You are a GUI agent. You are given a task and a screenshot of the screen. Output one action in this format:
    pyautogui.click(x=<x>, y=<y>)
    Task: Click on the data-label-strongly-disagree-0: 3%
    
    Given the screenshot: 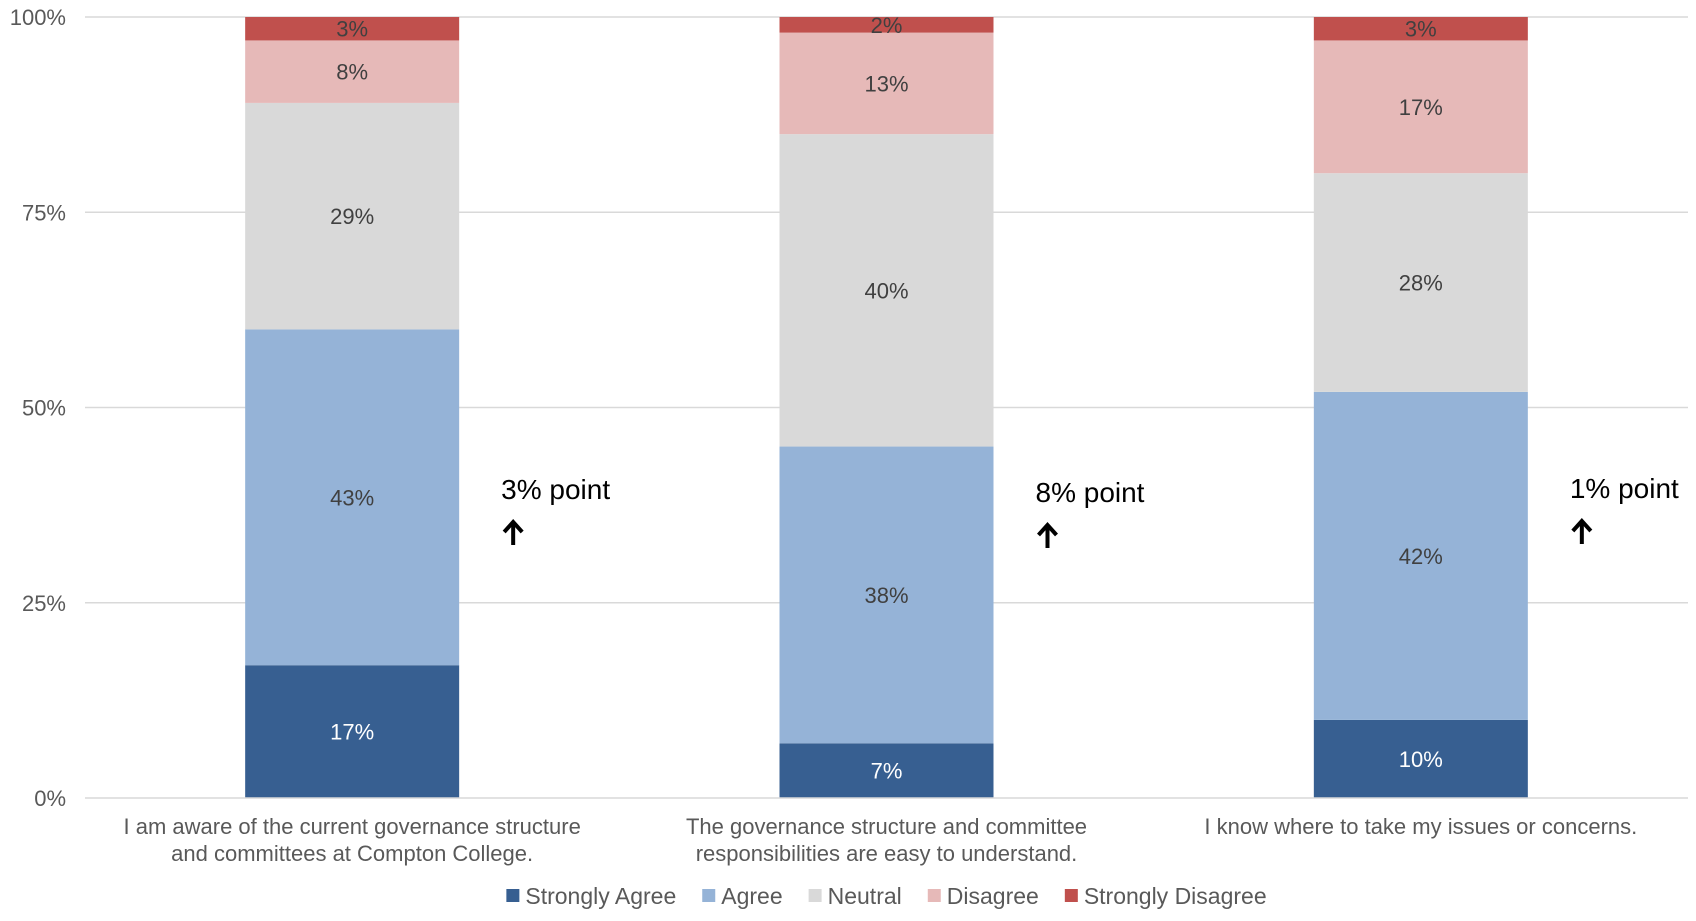 What is the action you would take?
    pyautogui.click(x=352, y=29)
    